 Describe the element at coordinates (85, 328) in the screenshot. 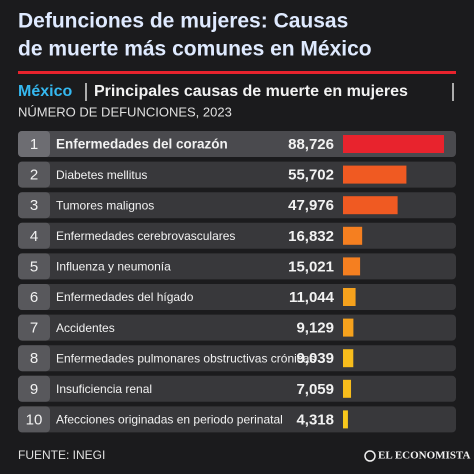

I see `category-label: Accidentes` at that location.